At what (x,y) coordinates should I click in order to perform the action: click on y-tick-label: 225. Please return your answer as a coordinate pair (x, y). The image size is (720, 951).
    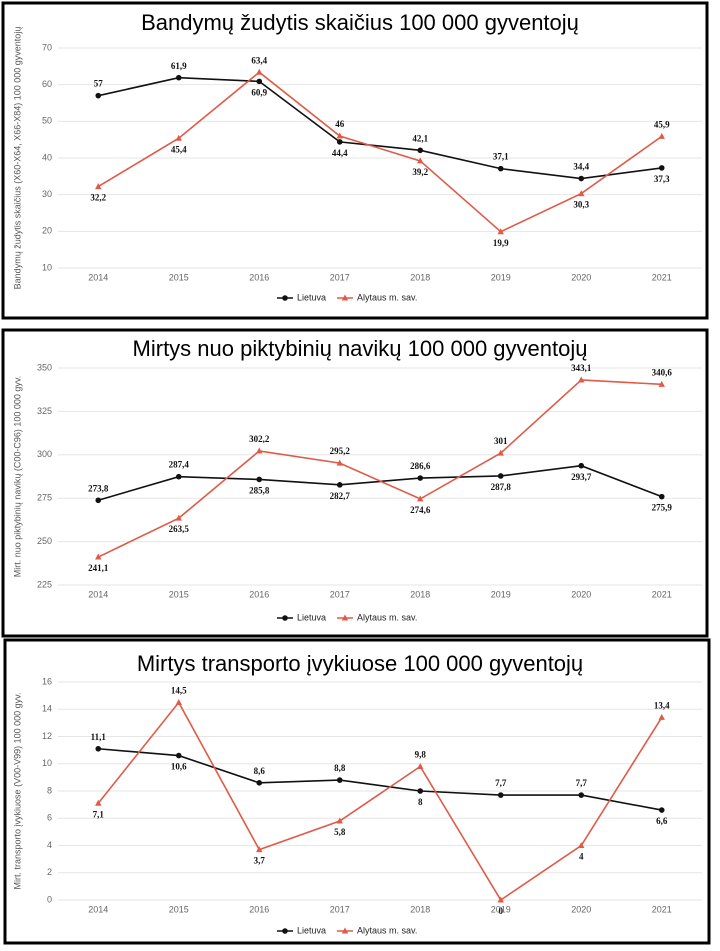
    Looking at the image, I should click on (44, 584).